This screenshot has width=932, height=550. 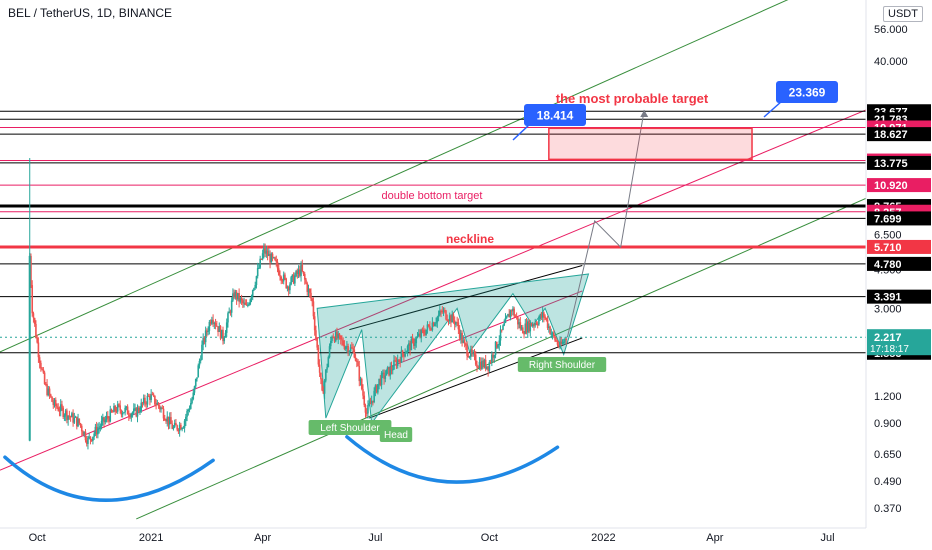 I want to click on wedge-lower-line, so click(x=476, y=378).